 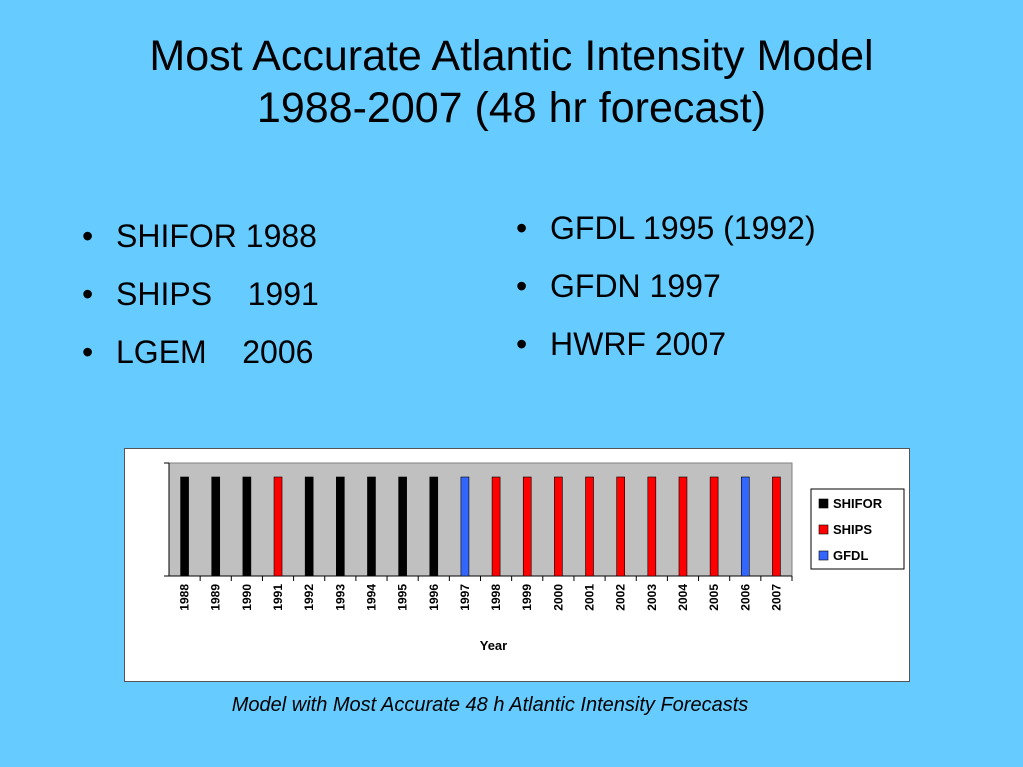 I want to click on x-tick-label: 2001, so click(x=590, y=597).